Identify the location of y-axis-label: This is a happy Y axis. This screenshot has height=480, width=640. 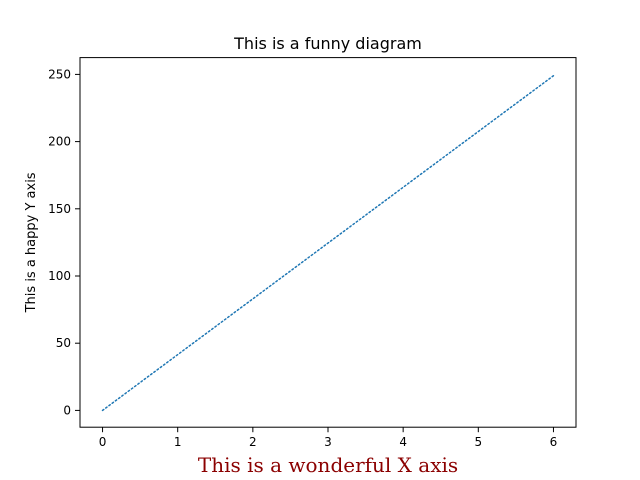
(31, 242).